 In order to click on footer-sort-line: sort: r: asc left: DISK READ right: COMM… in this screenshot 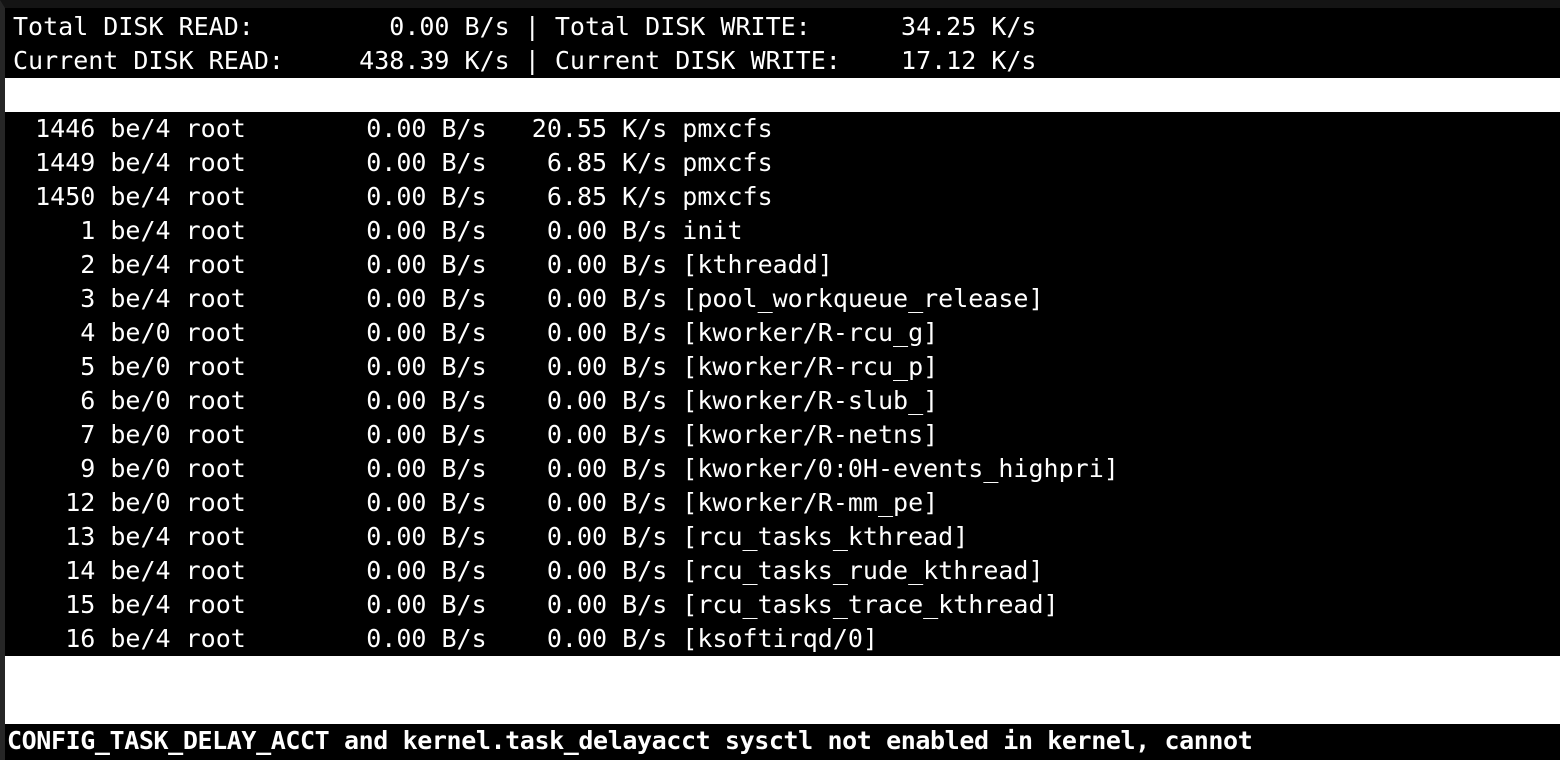, I will do `click(782, 722)`.